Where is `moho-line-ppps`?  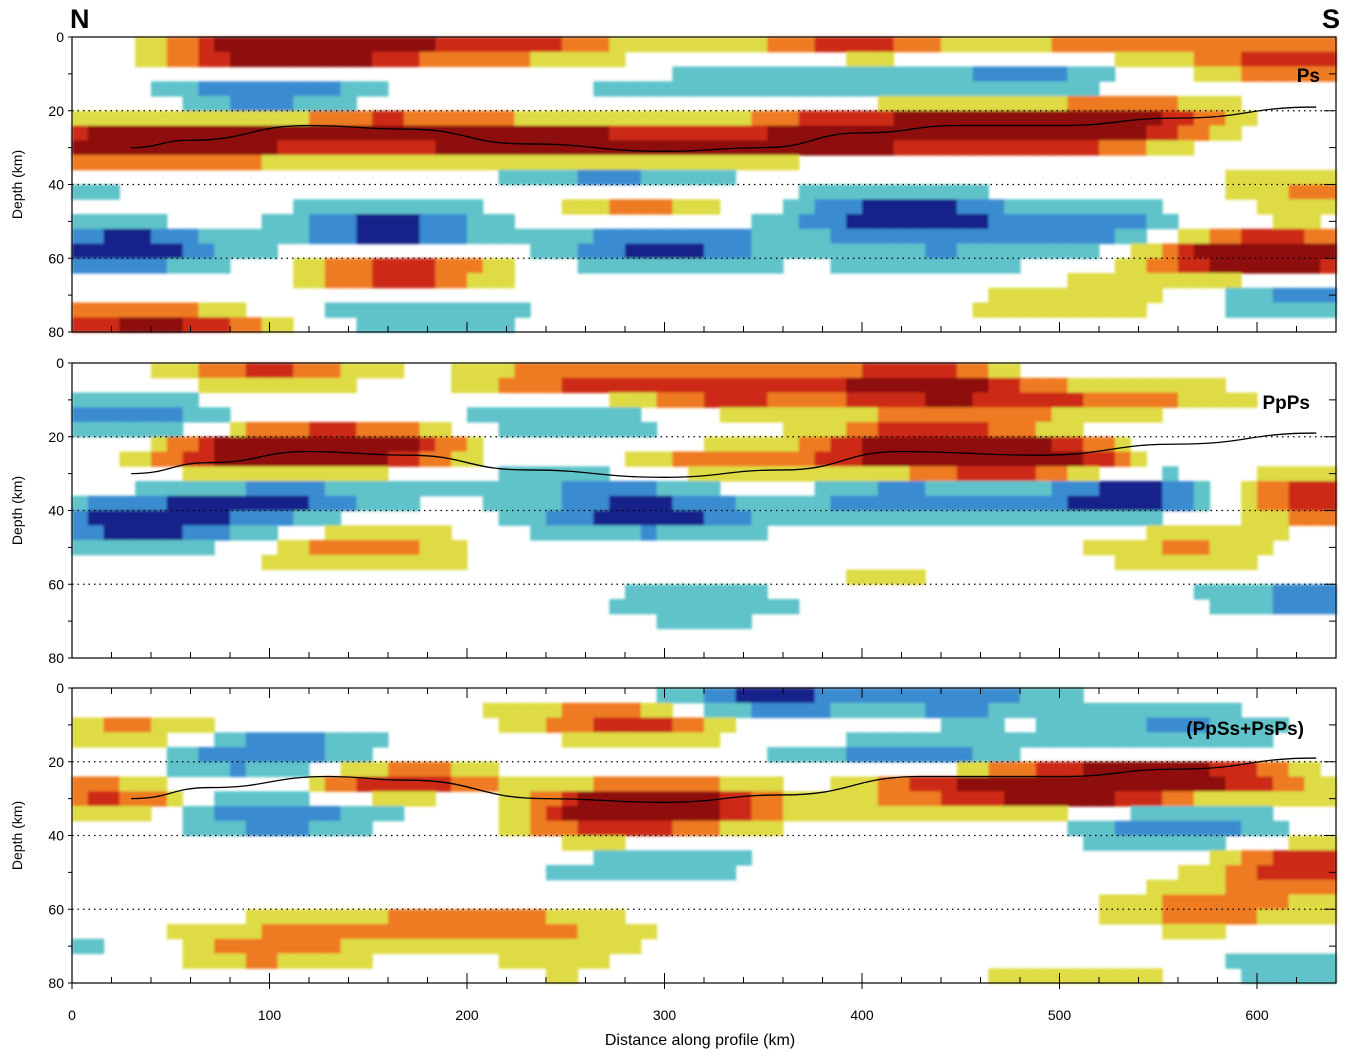
moho-line-ppps is located at coordinates (724, 455).